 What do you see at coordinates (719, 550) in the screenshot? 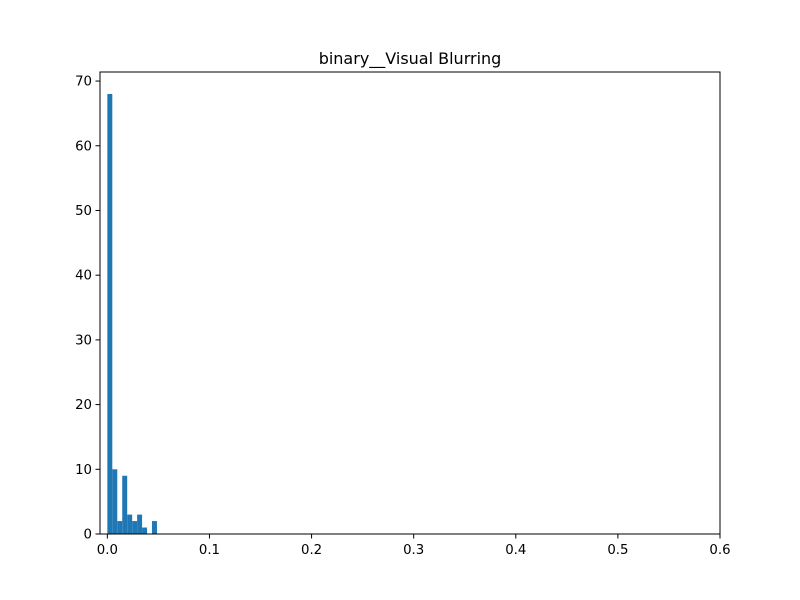
I see `x-tick-label: 0.6` at bounding box center [719, 550].